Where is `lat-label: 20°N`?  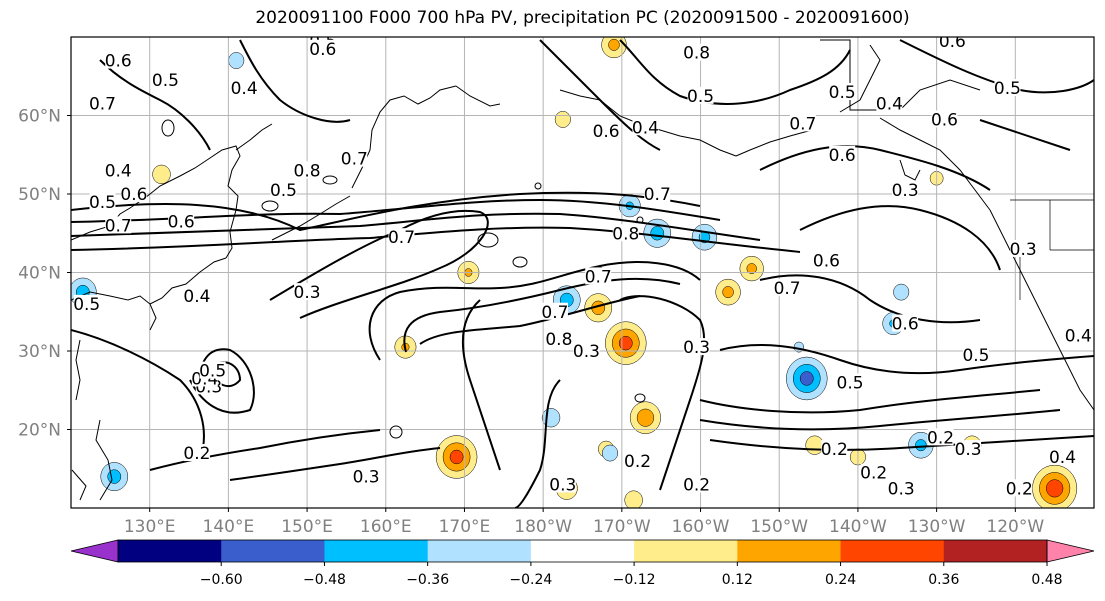 lat-label: 20°N is located at coordinates (39, 431).